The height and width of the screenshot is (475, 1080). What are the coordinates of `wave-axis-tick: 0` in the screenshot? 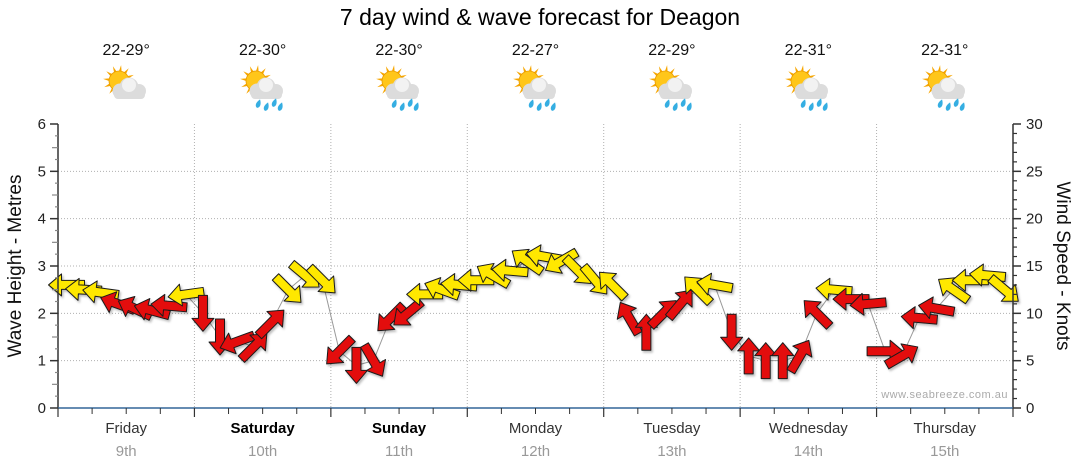 It's located at (42, 408).